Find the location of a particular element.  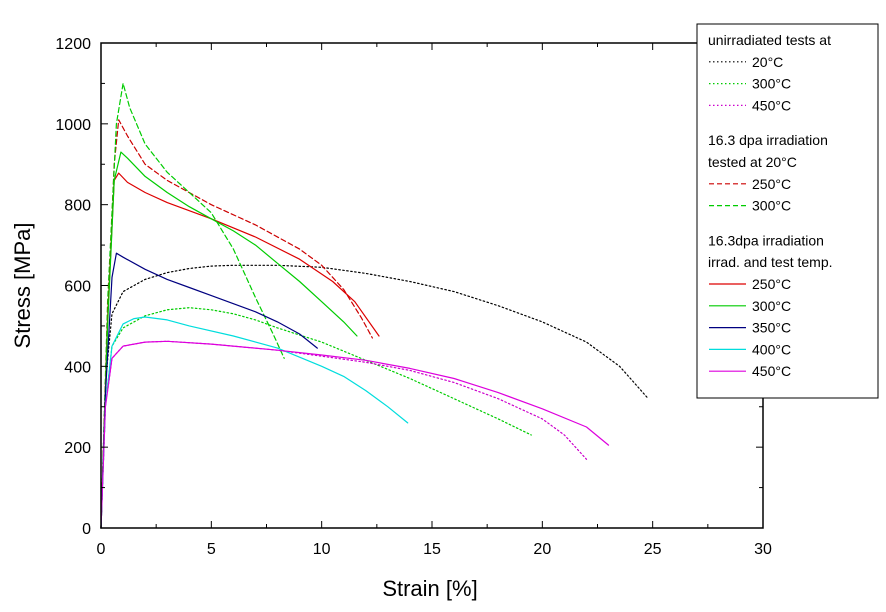

x-tick-label: 30 is located at coordinates (763, 549).